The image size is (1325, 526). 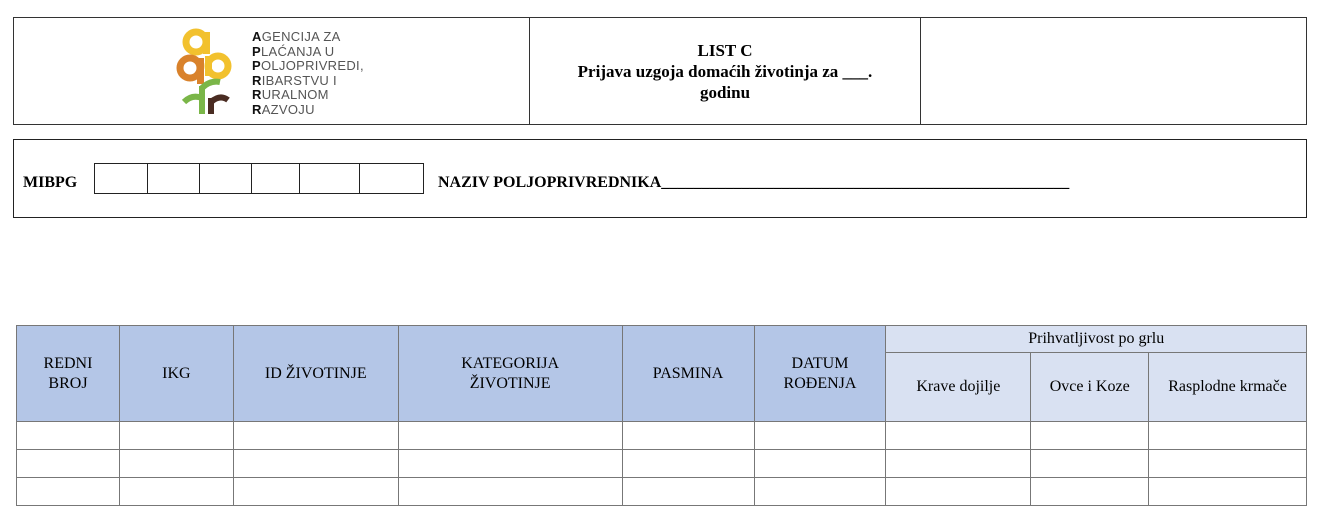 I want to click on col-header-redni-broj: REDNI BROJ, so click(x=68, y=373).